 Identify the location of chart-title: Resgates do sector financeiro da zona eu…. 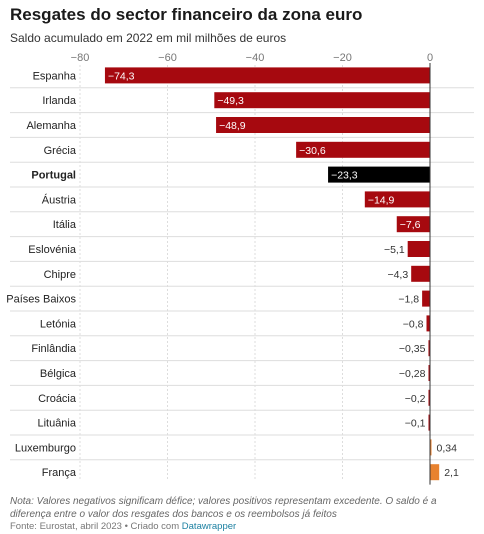
(186, 14).